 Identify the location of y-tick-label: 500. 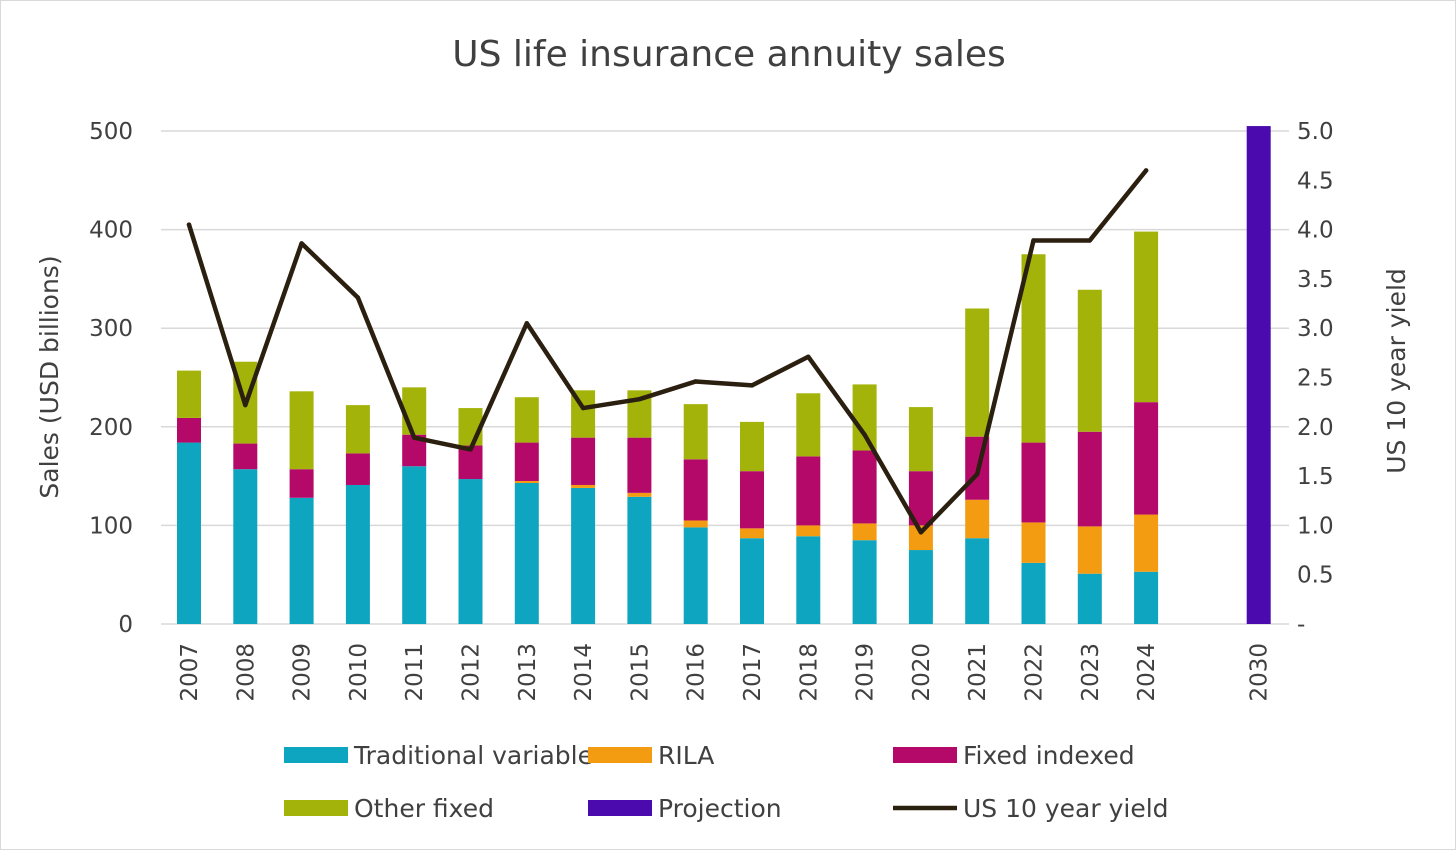
(111, 132).